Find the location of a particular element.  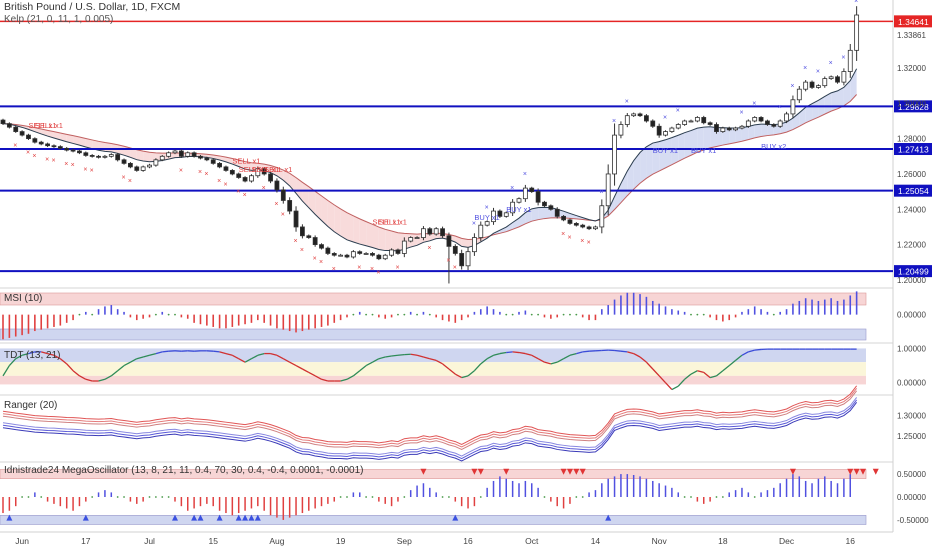

time-tick-label: Sep is located at coordinates (404, 541).